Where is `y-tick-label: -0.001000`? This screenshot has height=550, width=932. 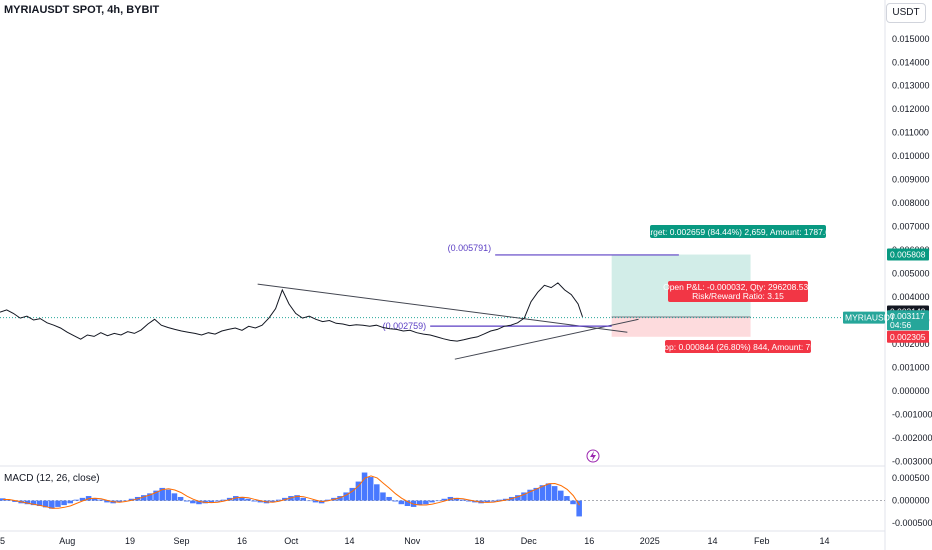
y-tick-label: -0.001000 is located at coordinates (912, 414).